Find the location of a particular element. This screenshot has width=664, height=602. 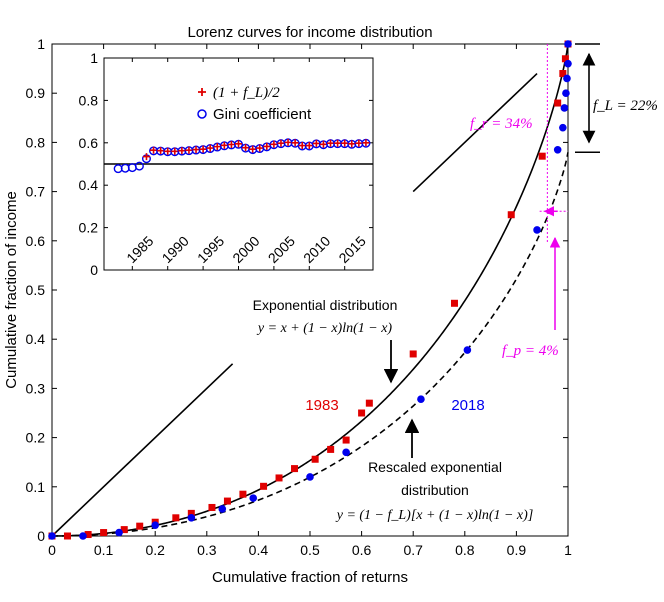

equality-line-upper is located at coordinates (475, 132).